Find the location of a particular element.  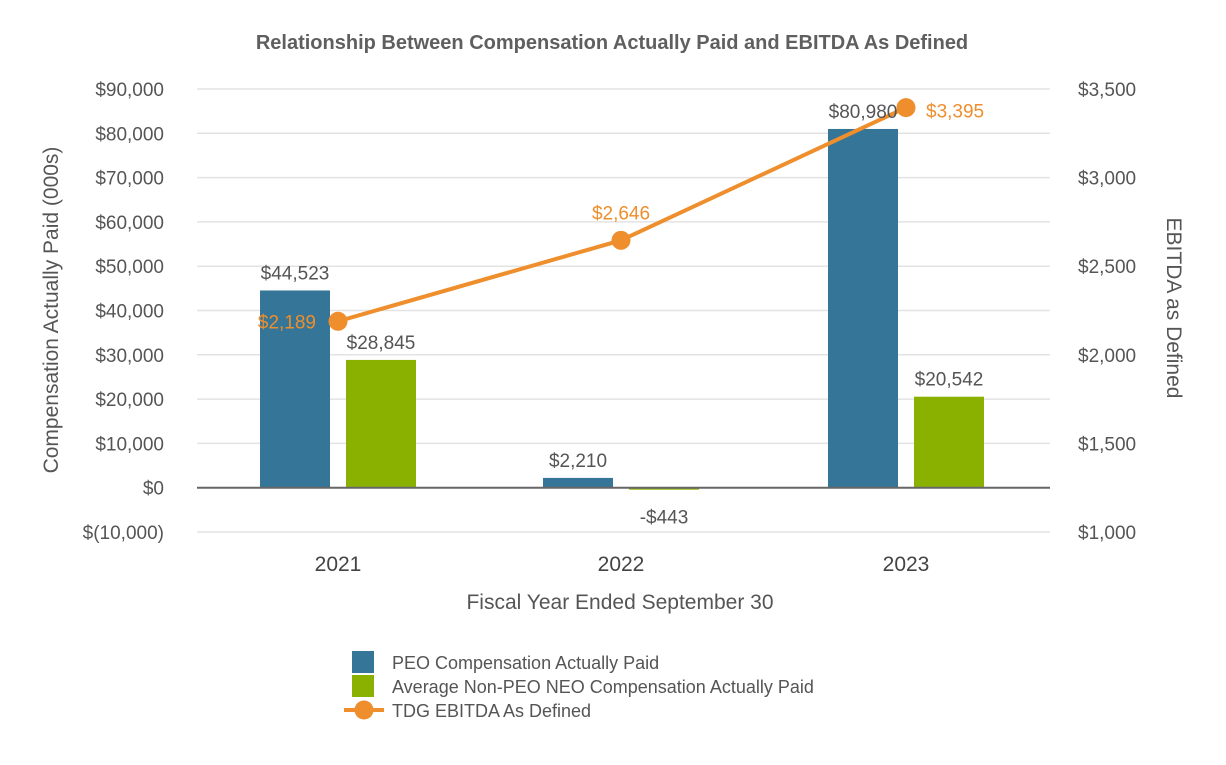

bar-data-label: $20,542 is located at coordinates (949, 380).